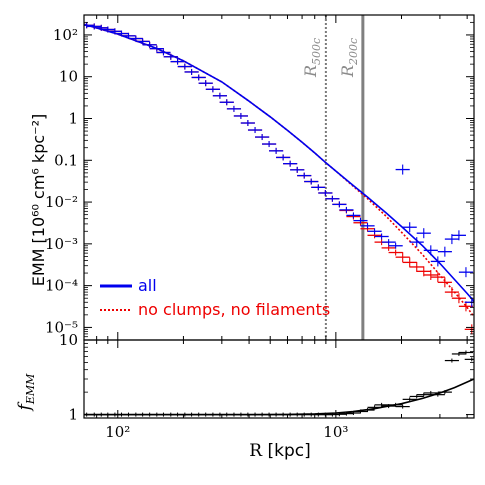 The image size is (485, 485). I want to click on ratio-ylabel-sub: EMM, so click(30, 389).